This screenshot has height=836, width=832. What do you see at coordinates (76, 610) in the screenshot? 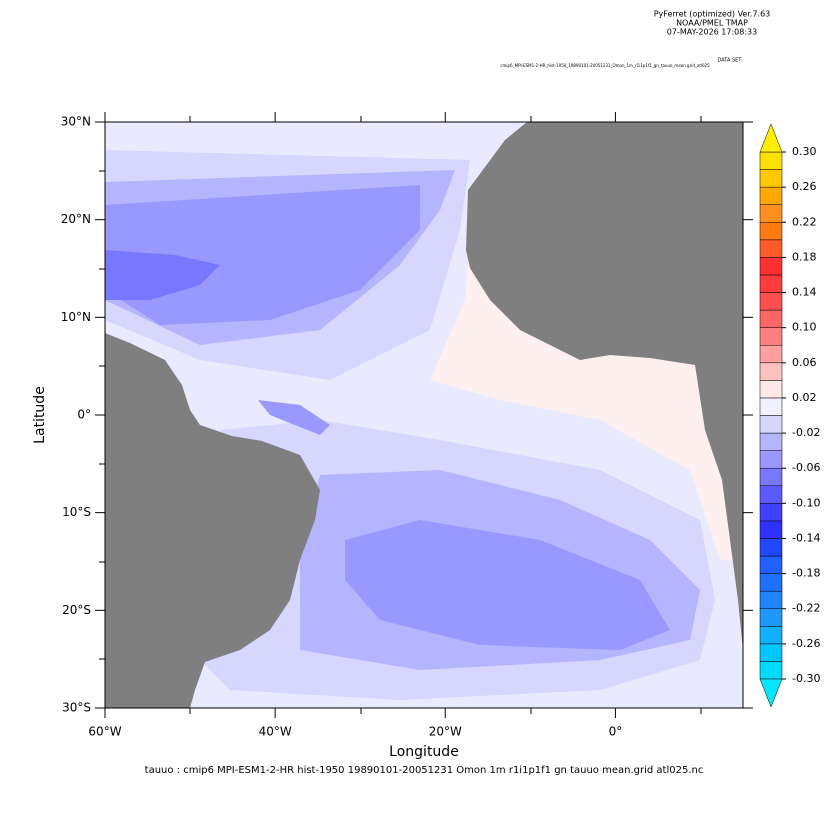
I see `y-tick-label: 20°S` at bounding box center [76, 610].